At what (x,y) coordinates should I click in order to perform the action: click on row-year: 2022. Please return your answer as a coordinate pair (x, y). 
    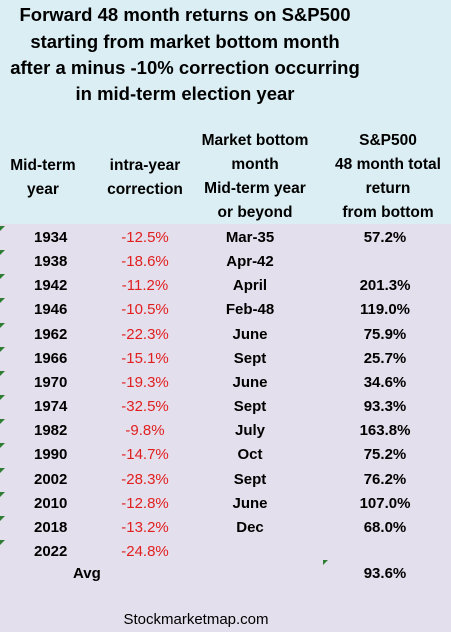
    Looking at the image, I should click on (51, 551).